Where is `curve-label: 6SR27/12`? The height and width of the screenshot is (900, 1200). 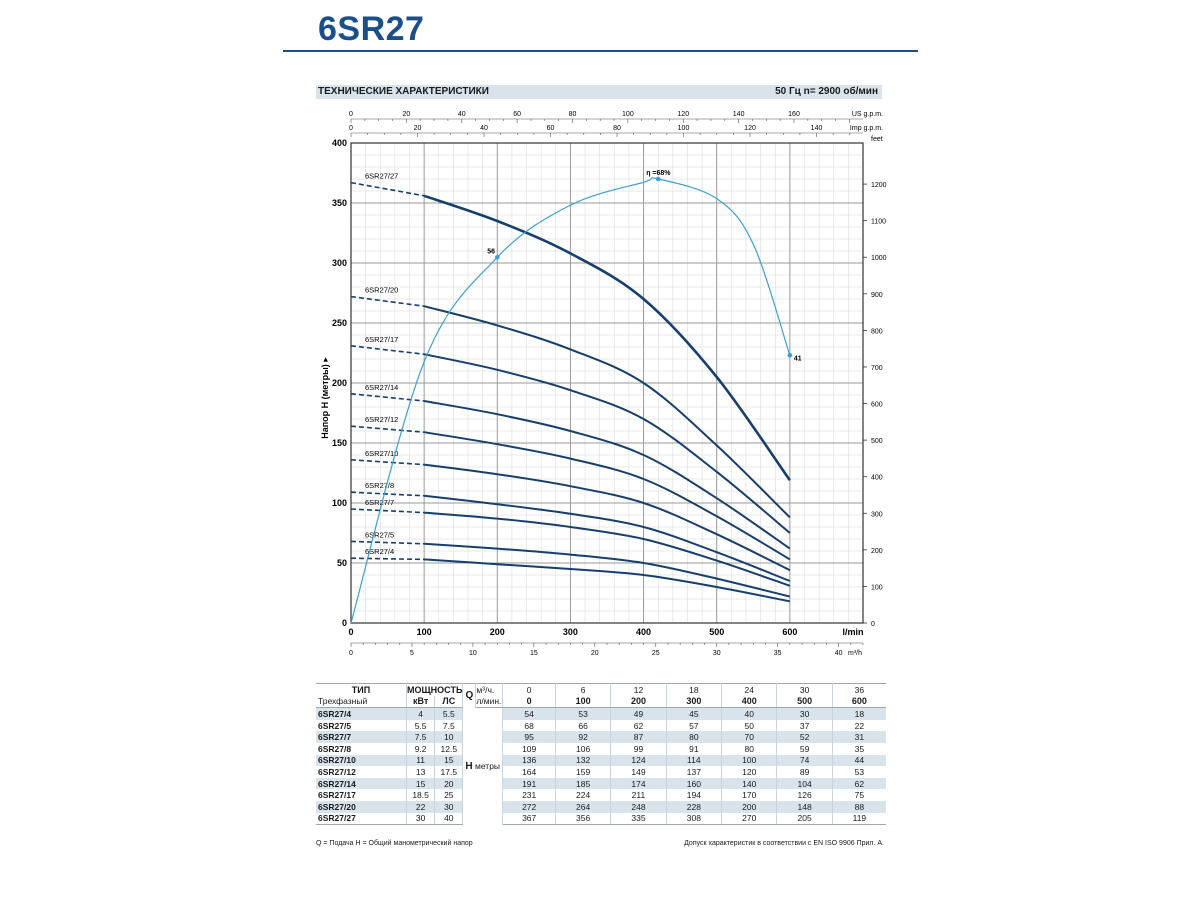 curve-label: 6SR27/12 is located at coordinates (381, 419).